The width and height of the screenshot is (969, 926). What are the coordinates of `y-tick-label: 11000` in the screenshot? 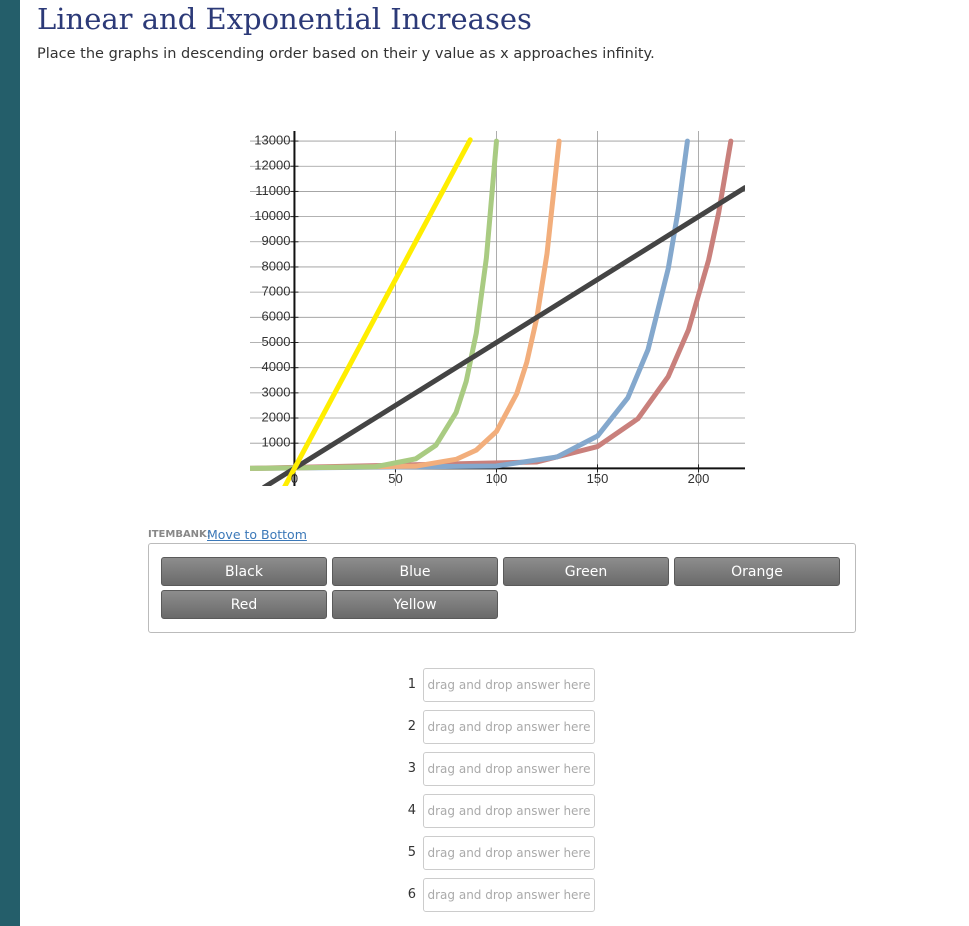 It's located at (272, 190).